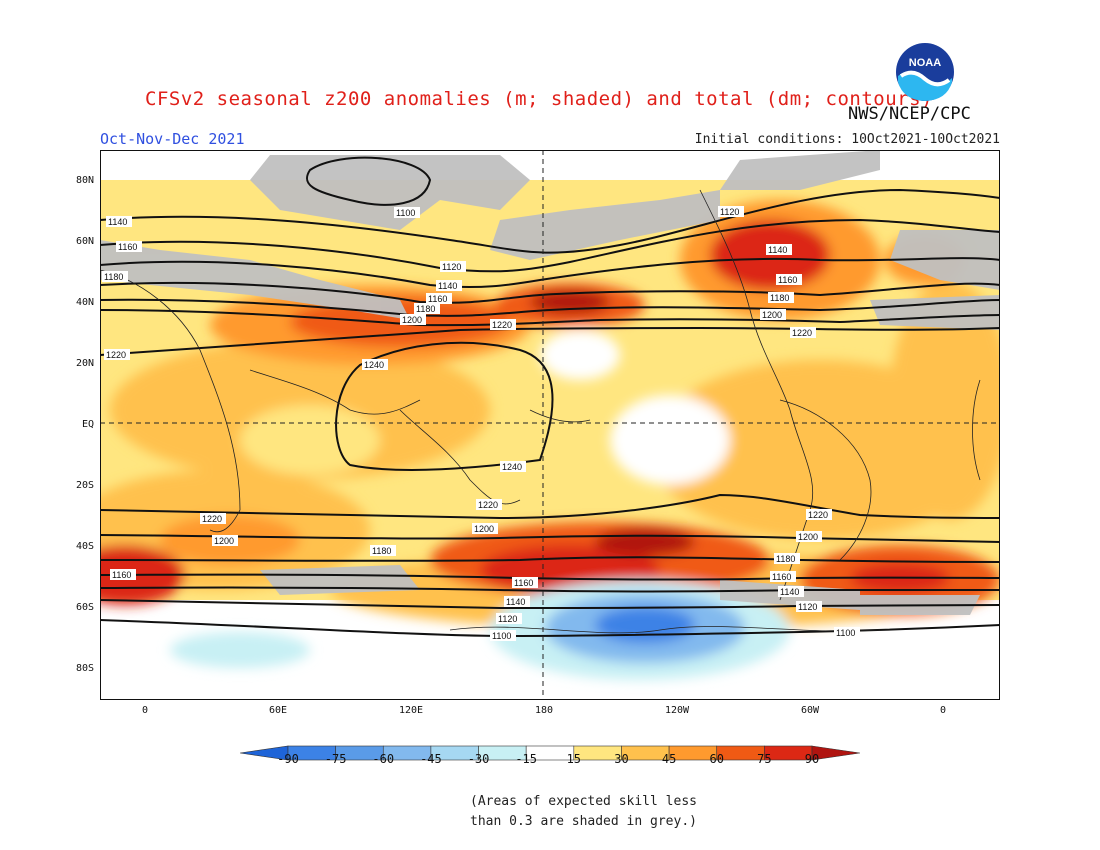  I want to click on initial-conditions: Initial conditions: 10Oct2021-10Oct2021, so click(847, 139).